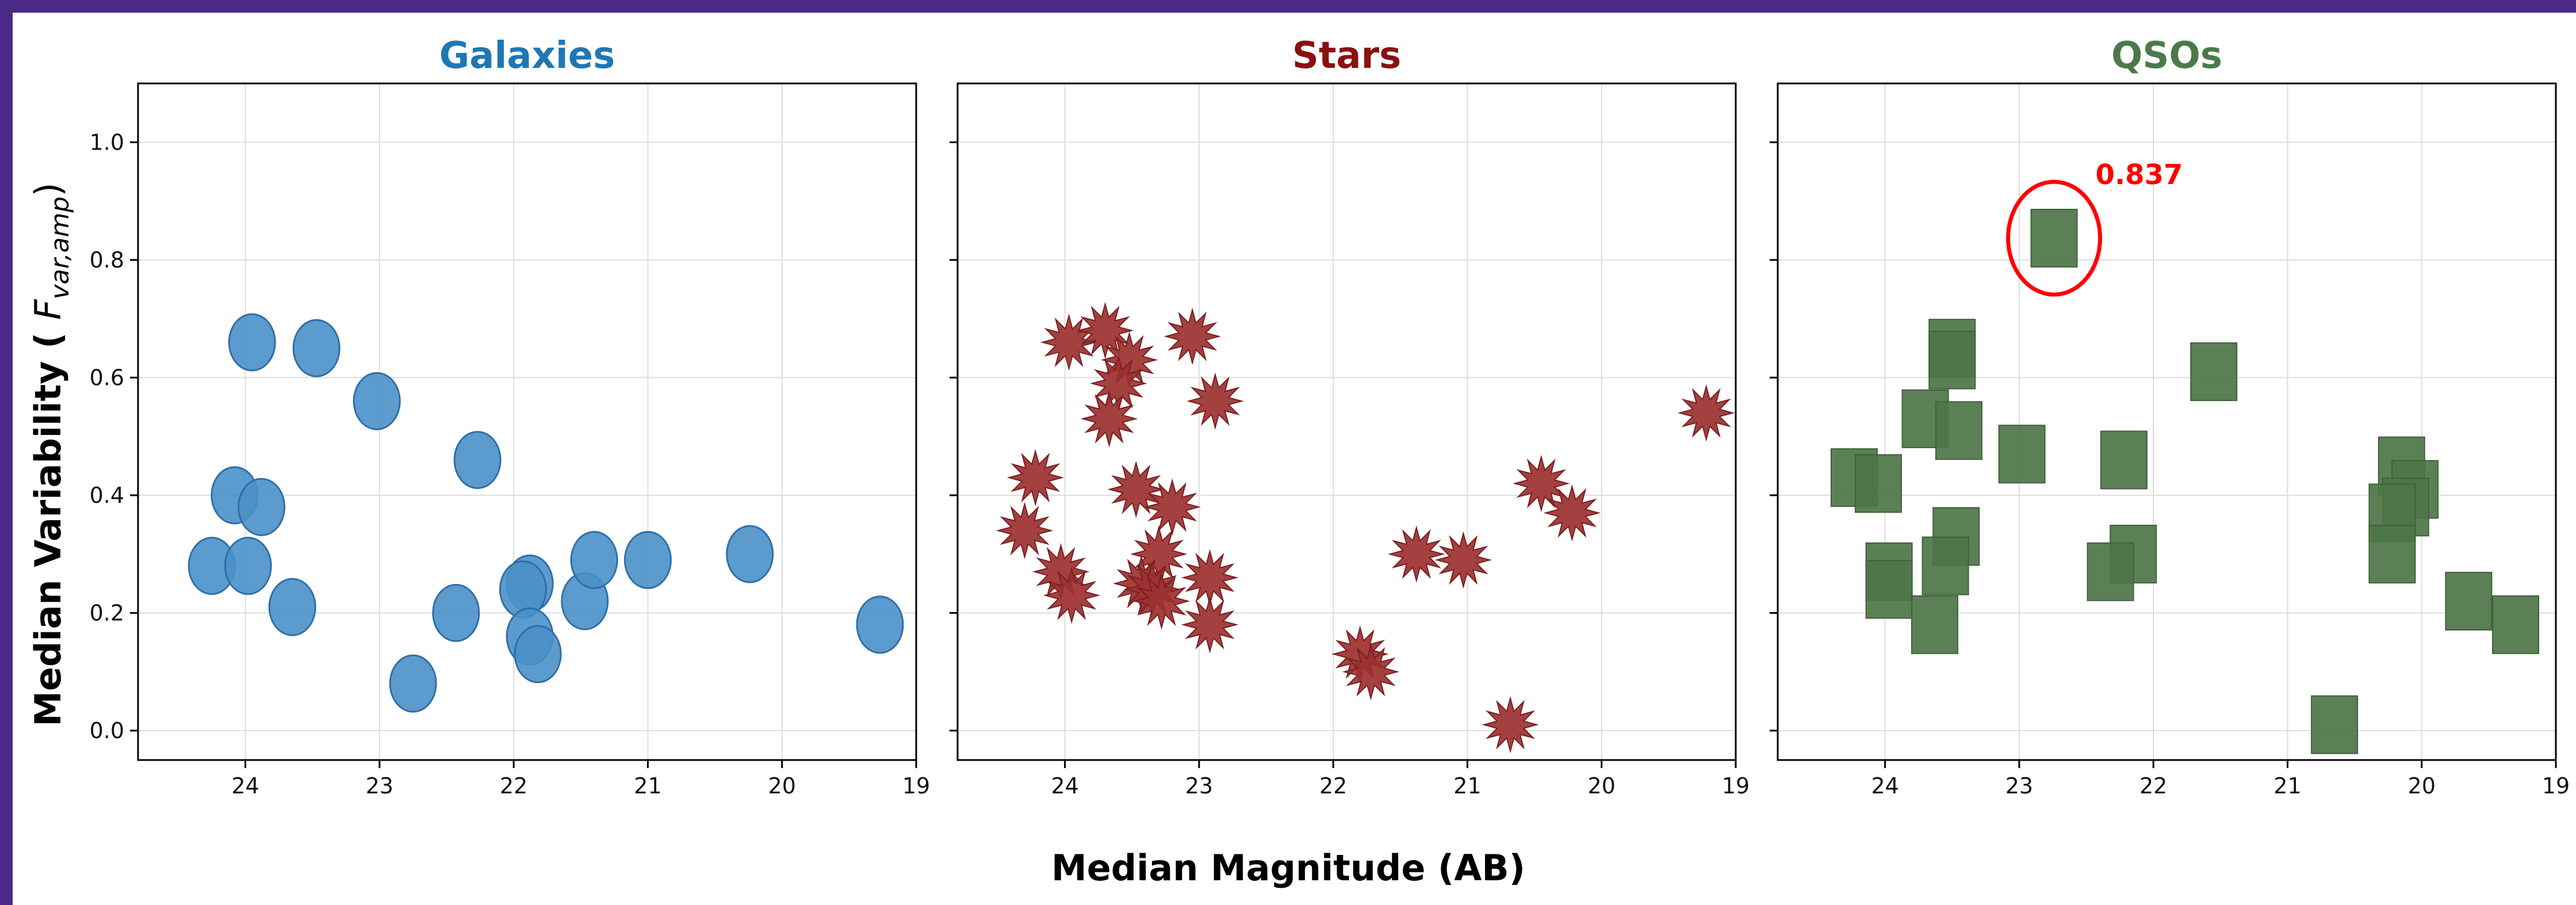 The image size is (2576, 905). I want to click on frame-left-bar, so click(6, 453).